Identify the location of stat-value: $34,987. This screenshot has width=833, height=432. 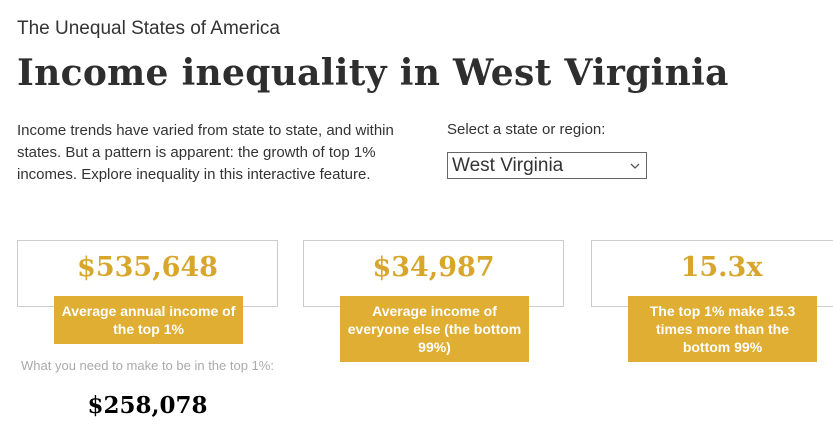
(433, 267).